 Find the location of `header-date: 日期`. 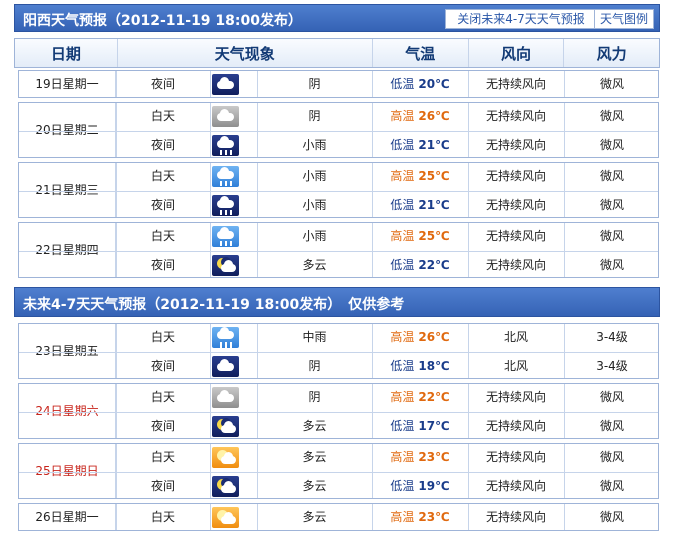

header-date: 日期 is located at coordinates (65, 53).